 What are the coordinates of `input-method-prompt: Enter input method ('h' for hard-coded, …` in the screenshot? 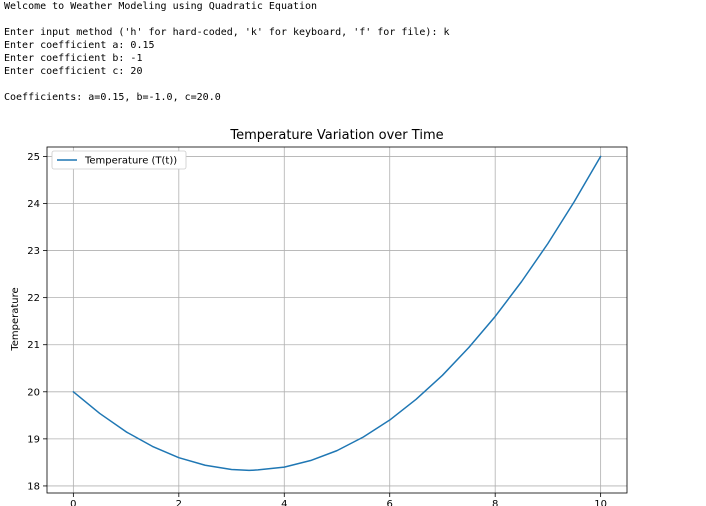 It's located at (227, 32).